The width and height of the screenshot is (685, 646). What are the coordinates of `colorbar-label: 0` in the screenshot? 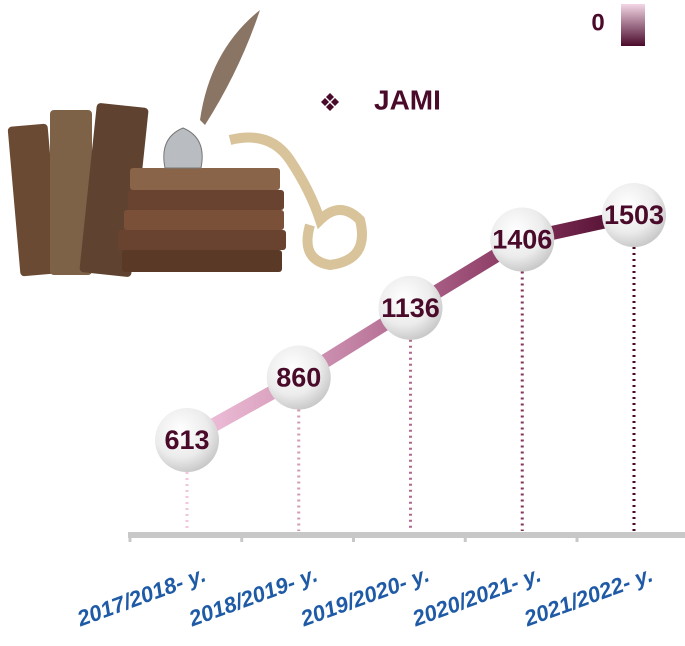 It's located at (597, 22).